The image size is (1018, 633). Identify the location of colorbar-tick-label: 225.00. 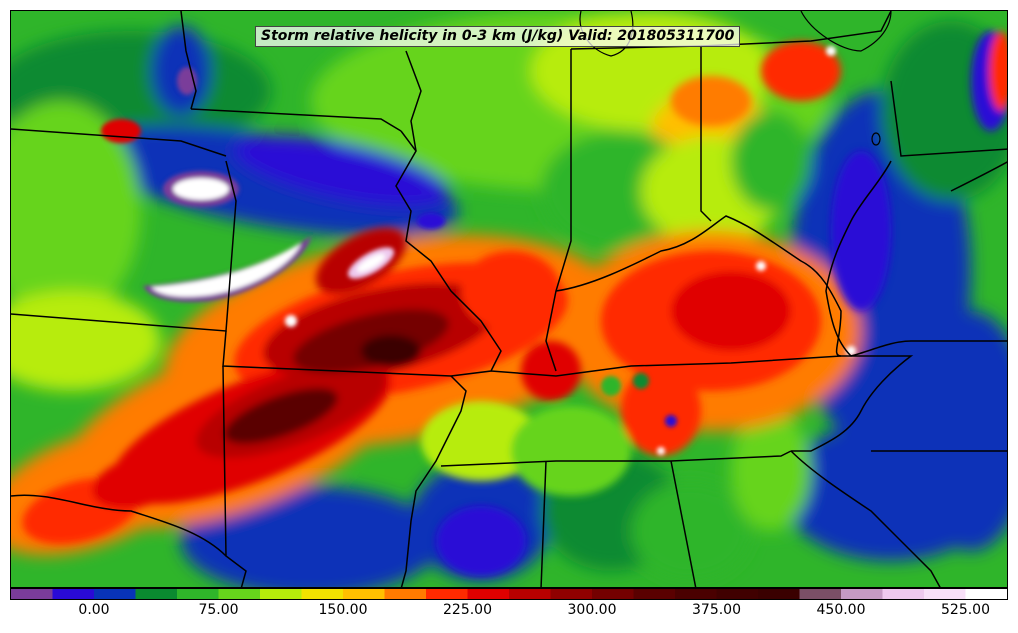
(467, 610).